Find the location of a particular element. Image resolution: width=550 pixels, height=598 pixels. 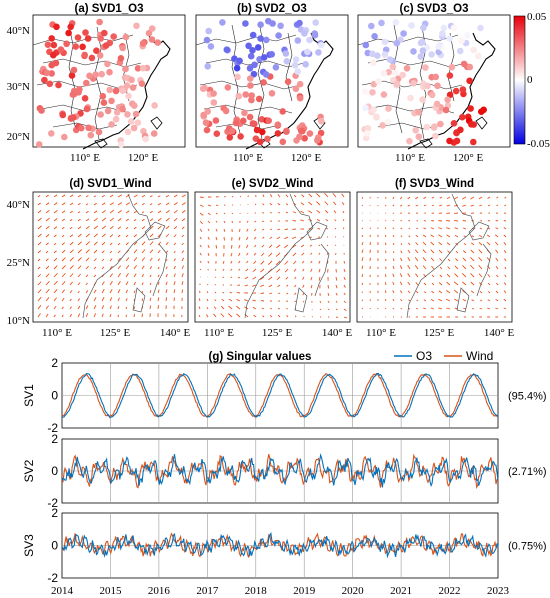

sv-panel-2: -2 0 2 SV2 (2.71%) is located at coordinates (284, 471).